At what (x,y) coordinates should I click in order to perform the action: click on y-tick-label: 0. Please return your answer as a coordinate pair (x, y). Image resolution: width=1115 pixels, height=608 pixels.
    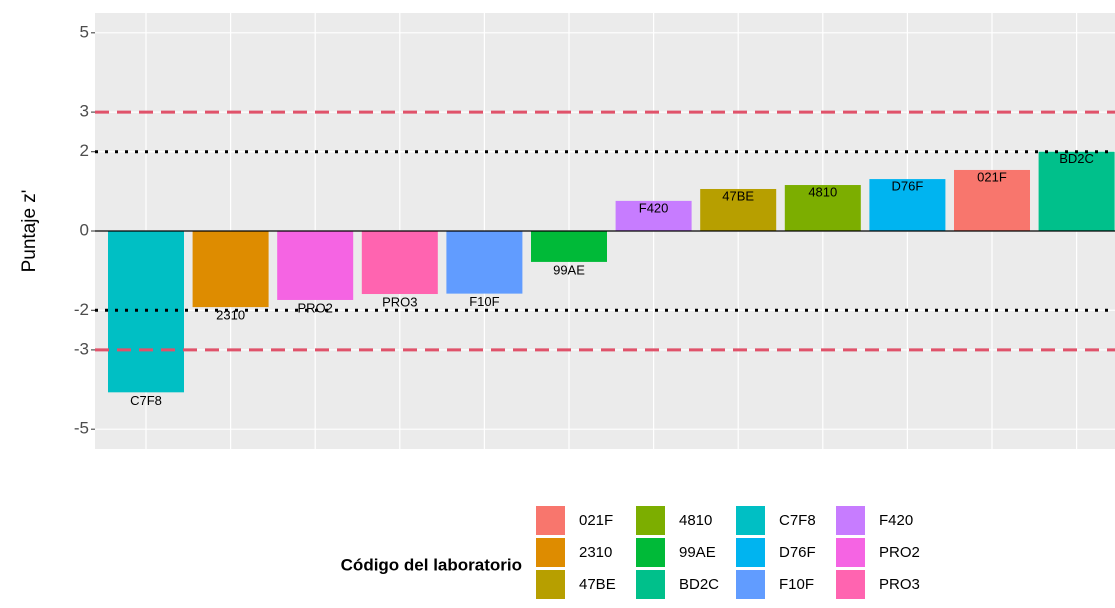
    Looking at the image, I should click on (84, 229).